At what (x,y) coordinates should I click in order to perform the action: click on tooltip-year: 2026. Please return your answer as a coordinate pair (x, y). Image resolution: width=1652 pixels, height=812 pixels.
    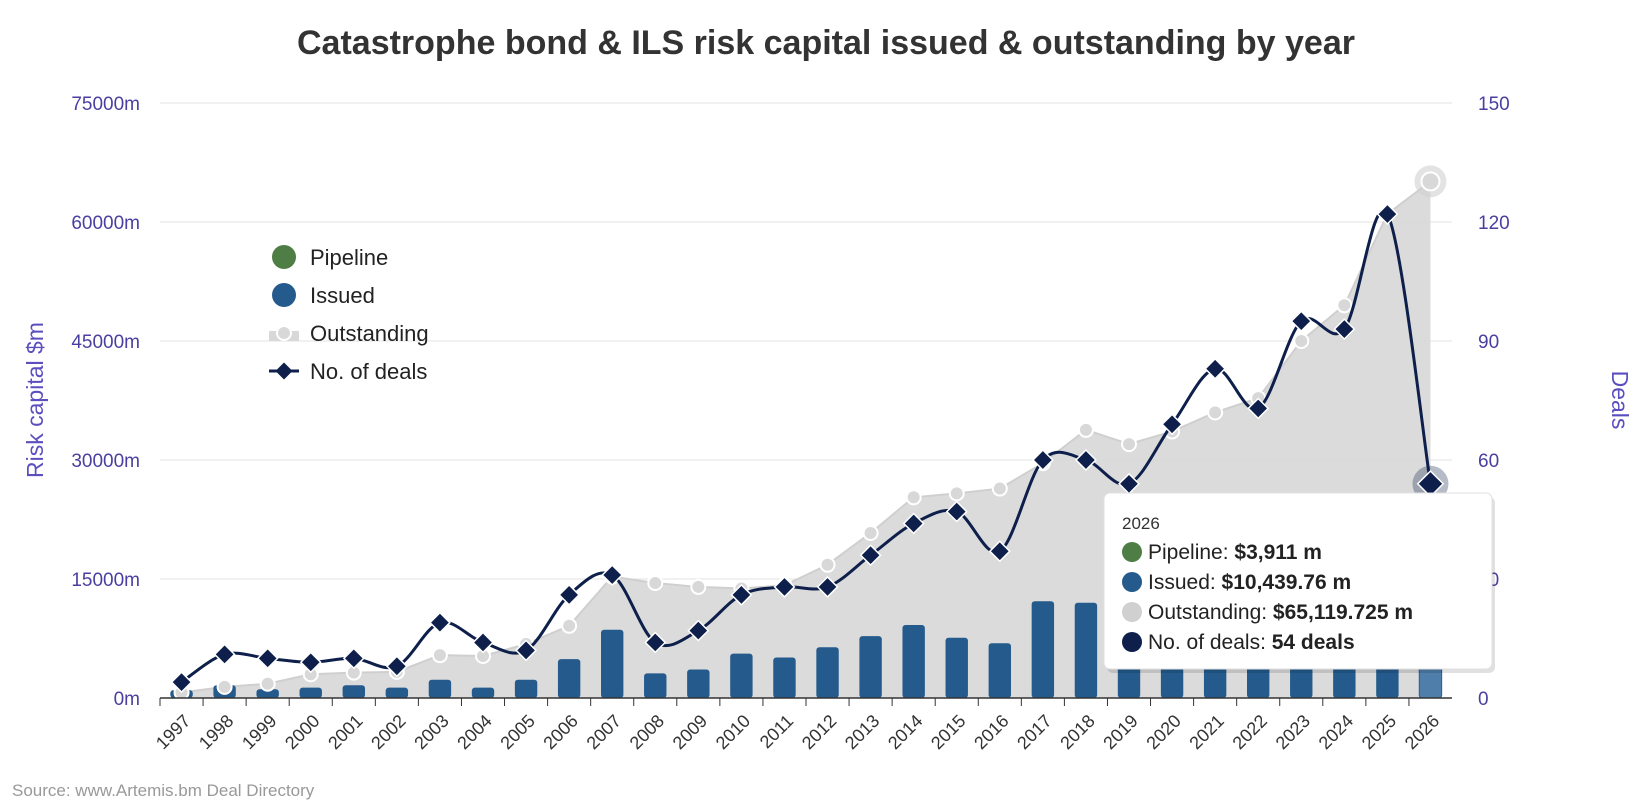
    Looking at the image, I should click on (1141, 523).